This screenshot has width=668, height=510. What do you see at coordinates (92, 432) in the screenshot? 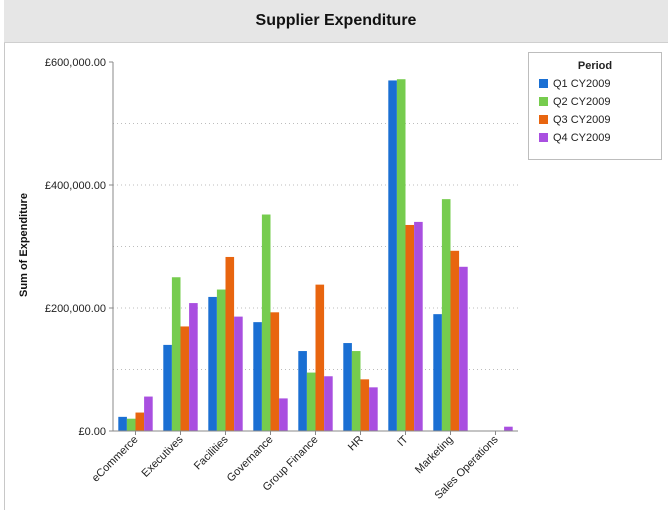
I see `y-tick-label: £0.00` at bounding box center [92, 432].